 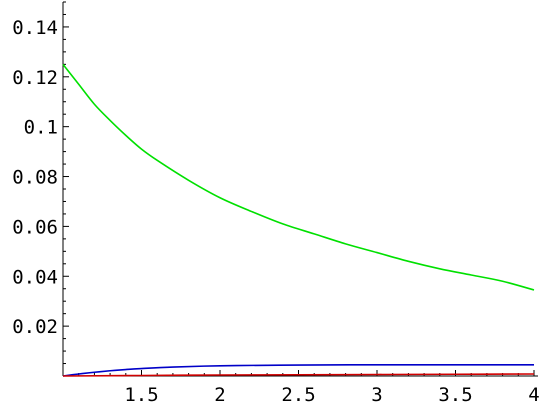 What do you see at coordinates (455, 395) in the screenshot?
I see `x-tick-label: 3.5` at bounding box center [455, 395].